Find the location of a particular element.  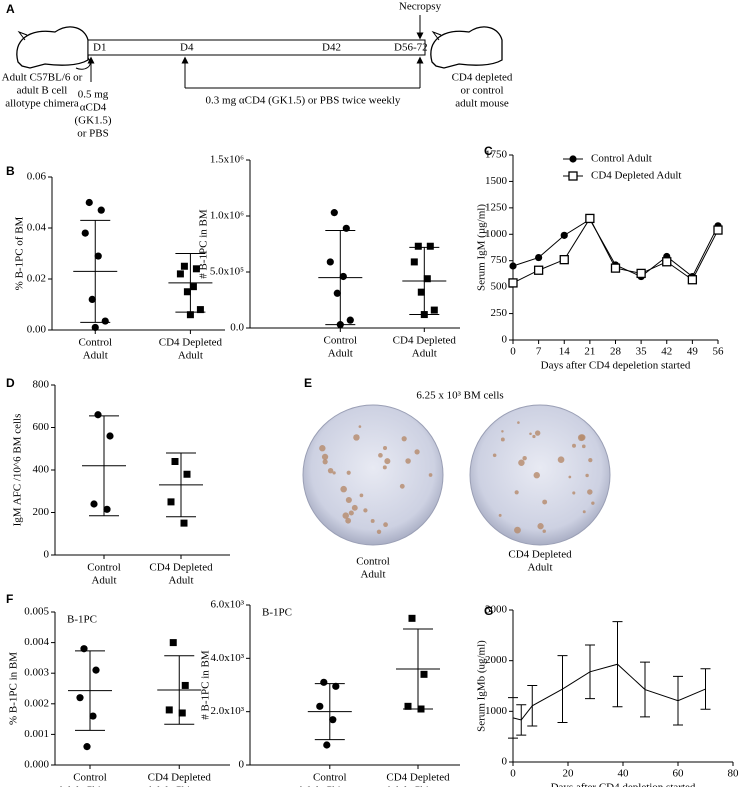

x-axis-label: Days after CD4 depeletion started is located at coordinates (616, 366).